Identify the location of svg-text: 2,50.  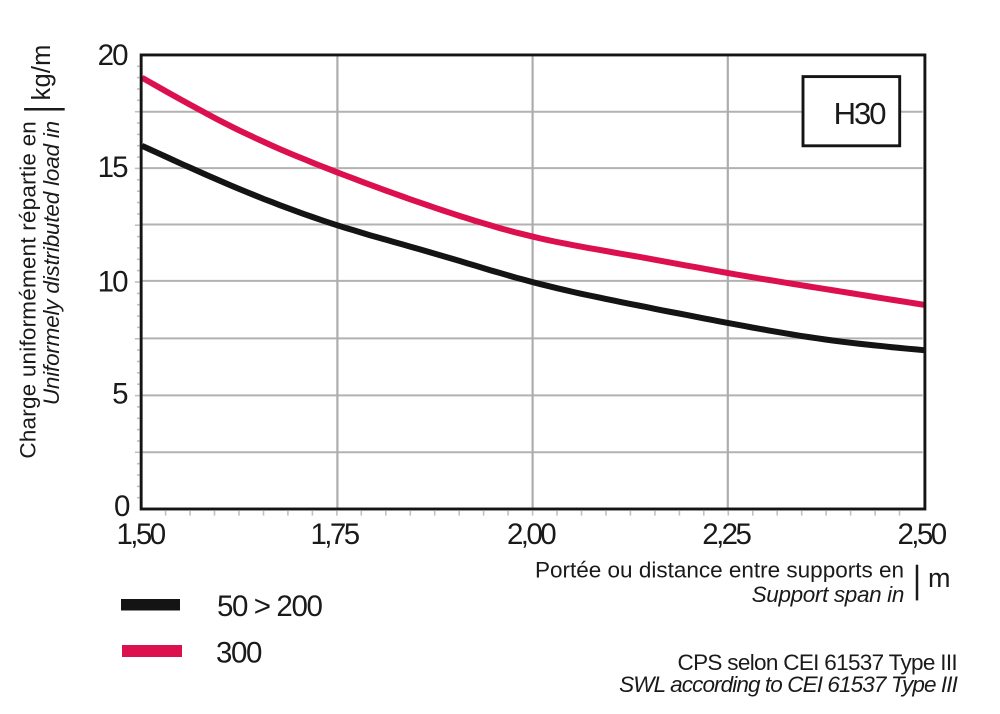
(921, 534).